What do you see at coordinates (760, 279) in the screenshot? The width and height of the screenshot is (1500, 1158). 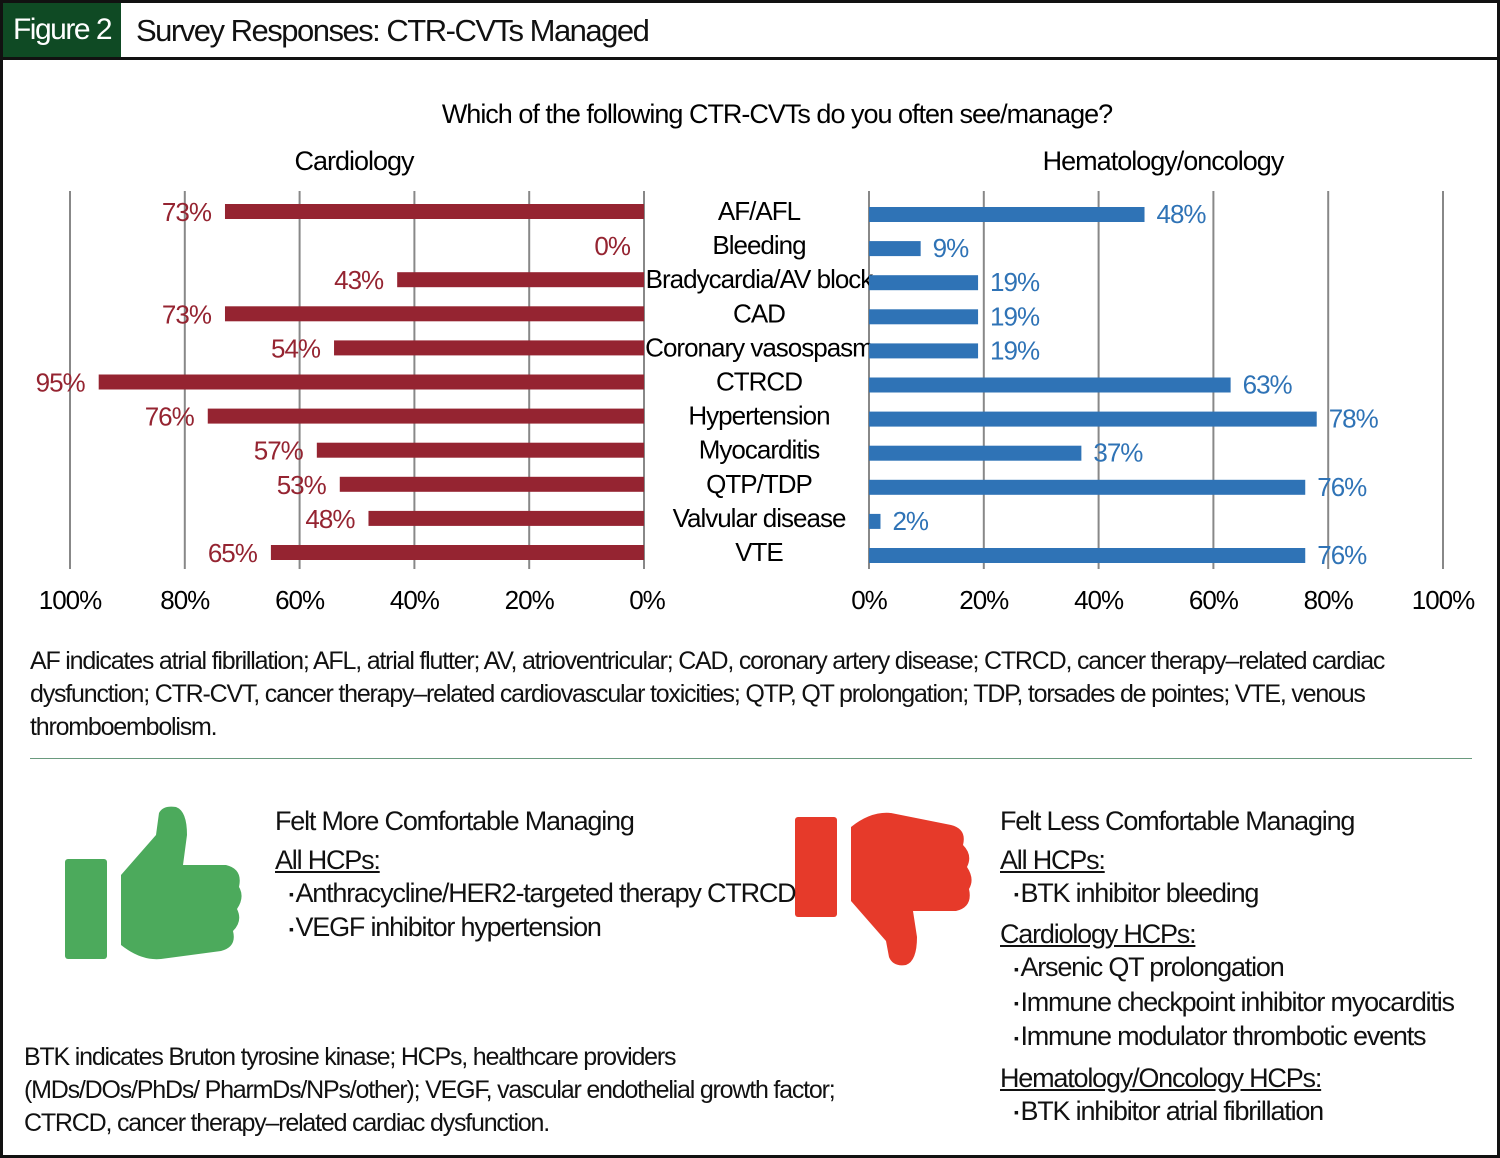 I see `category-label: Bradycardia/AV block` at bounding box center [760, 279].